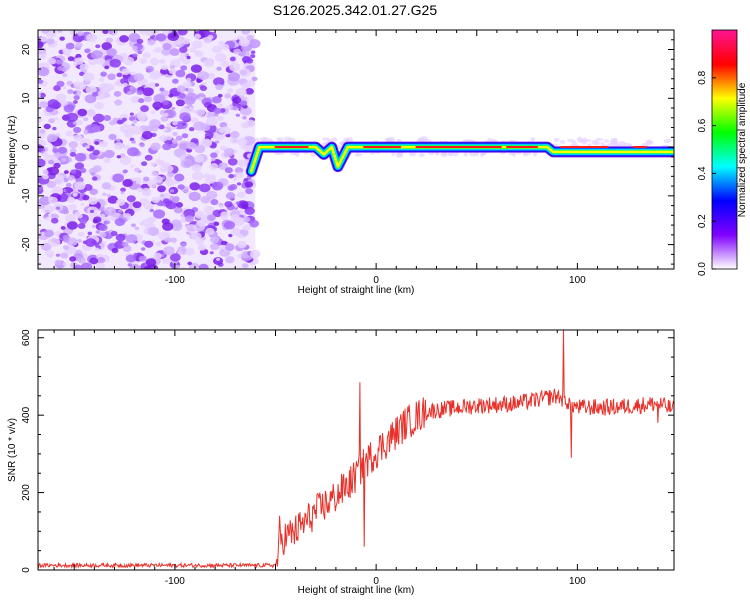  What do you see at coordinates (26, 337) in the screenshot?
I see `y-tick-label: 600` at bounding box center [26, 337].